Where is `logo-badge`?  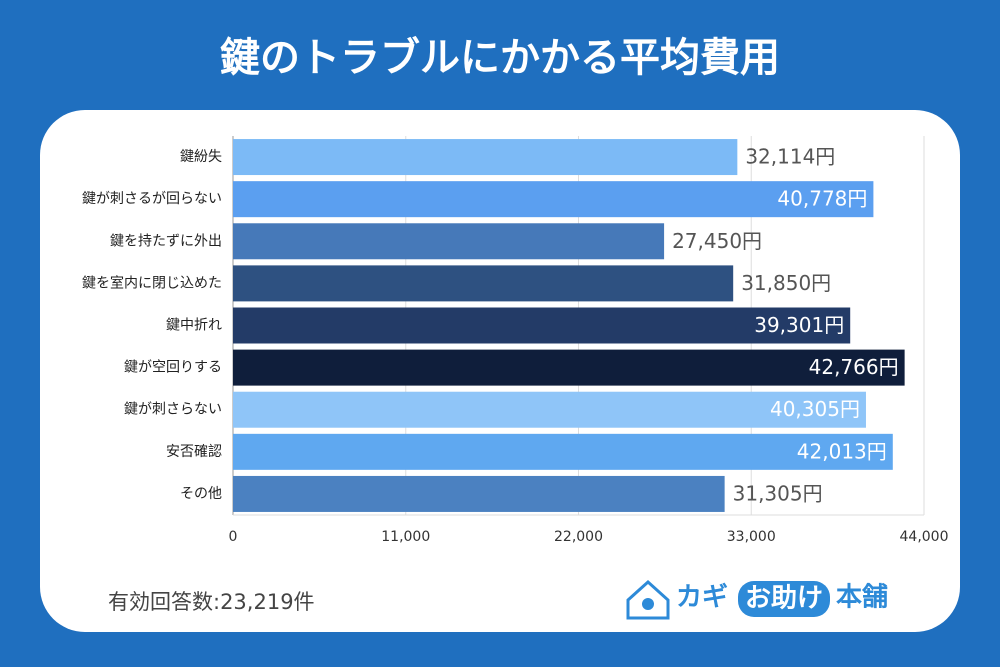
logo-badge is located at coordinates (784, 599).